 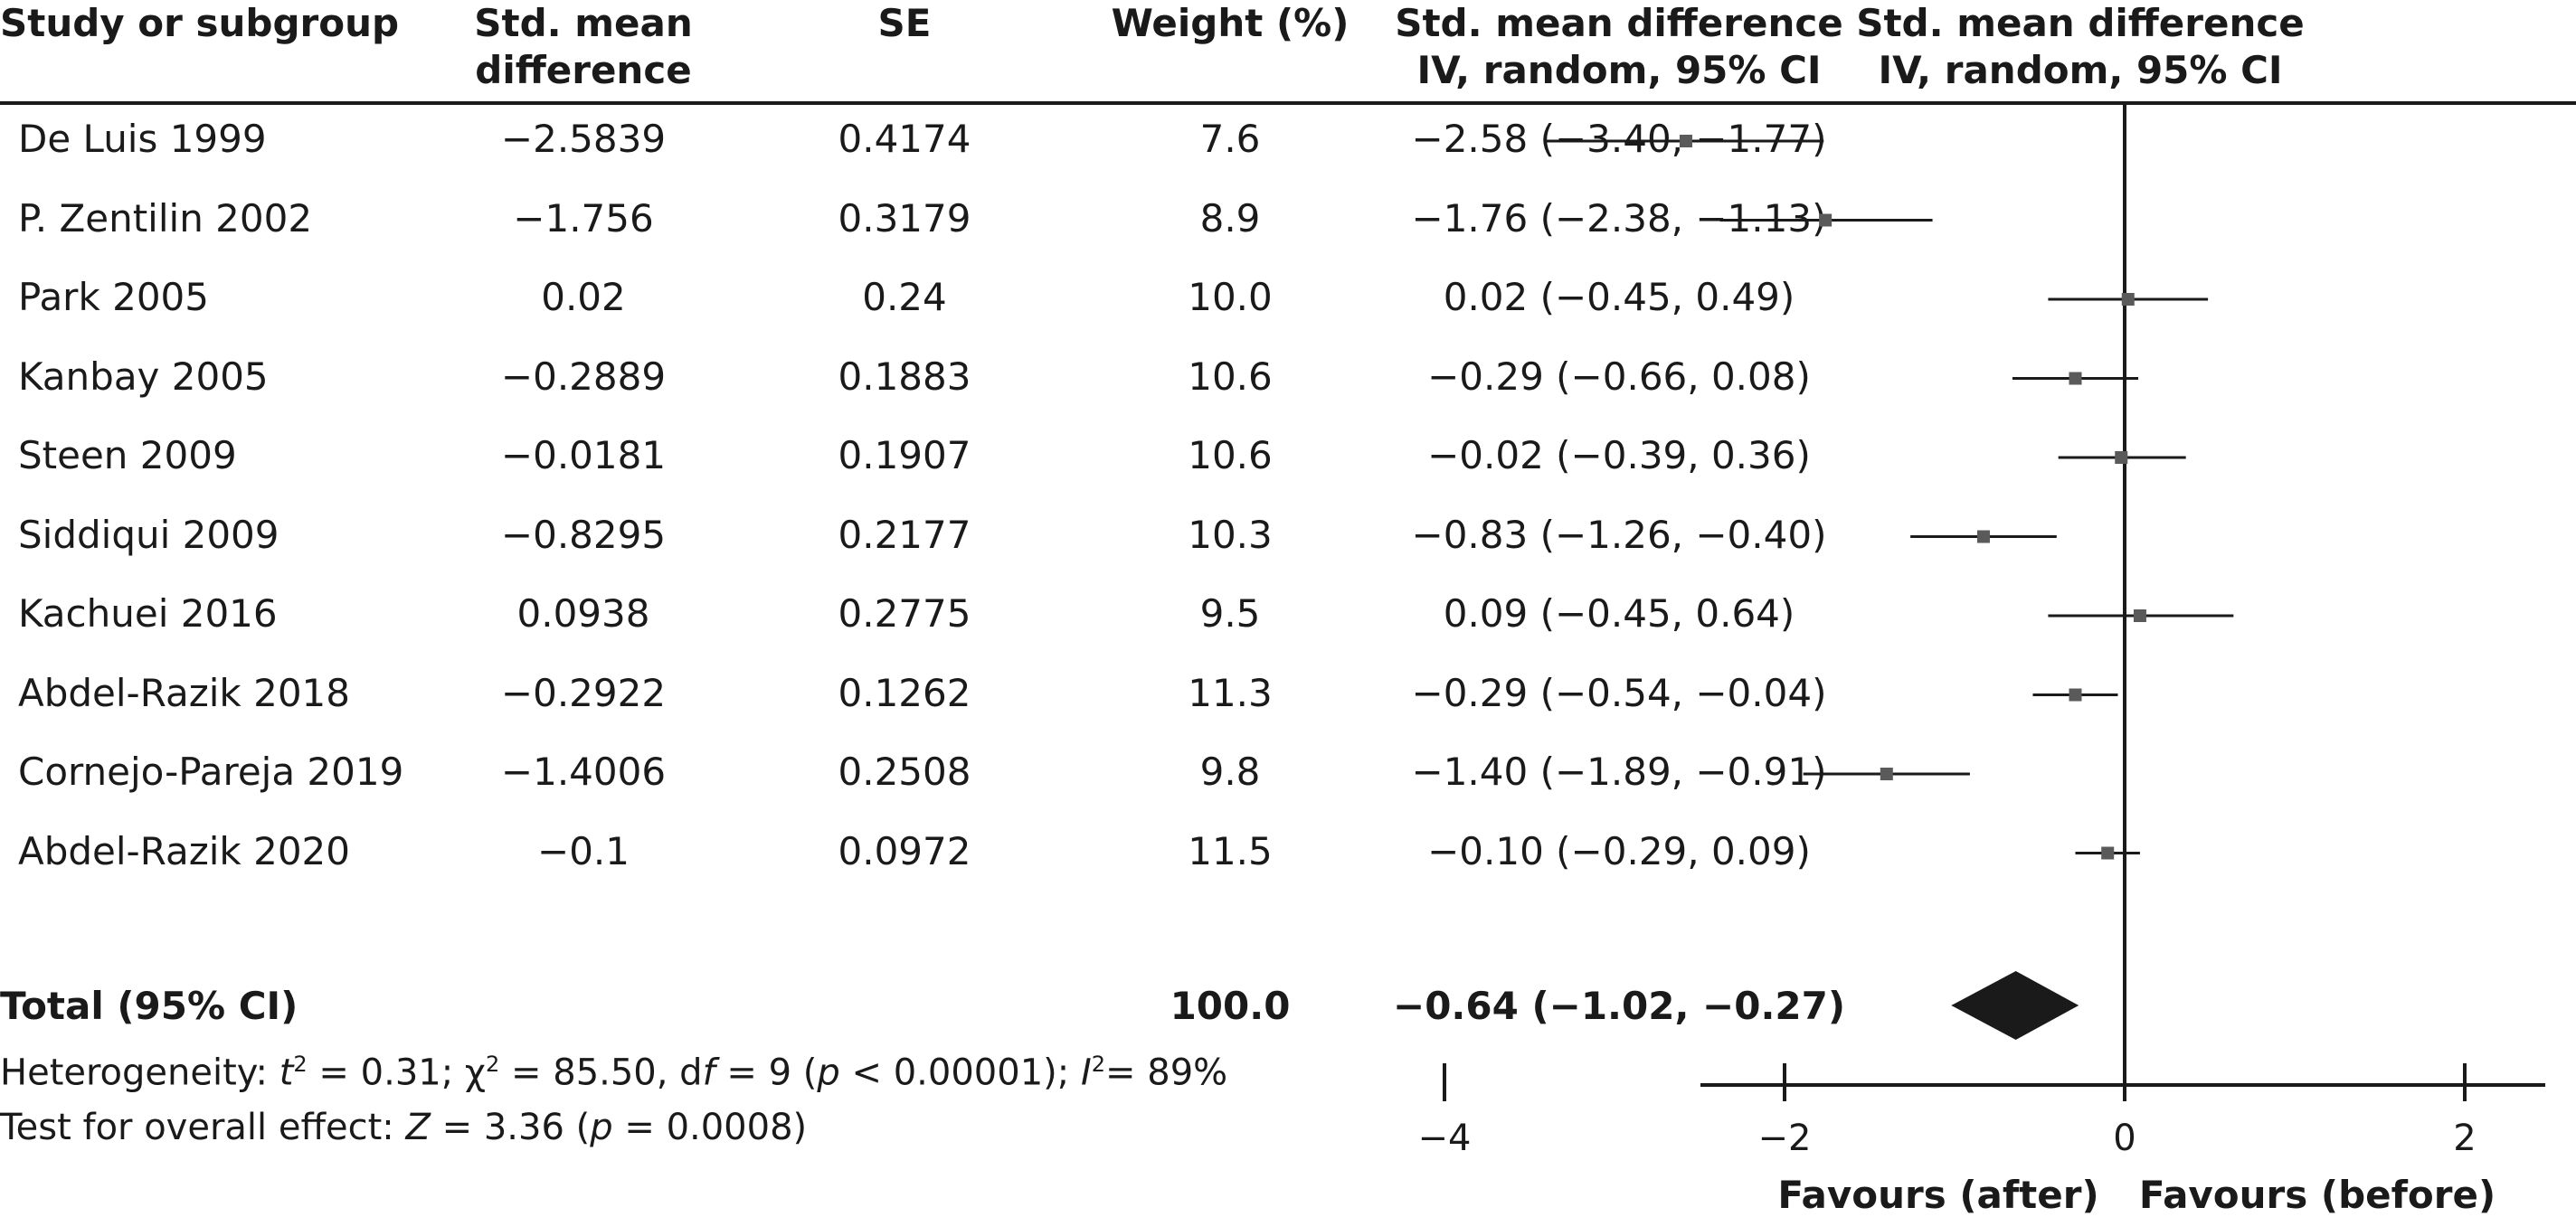 What do you see at coordinates (1619, 23) in the screenshot?
I see `header-ci-line1: Std. mean difference` at bounding box center [1619, 23].